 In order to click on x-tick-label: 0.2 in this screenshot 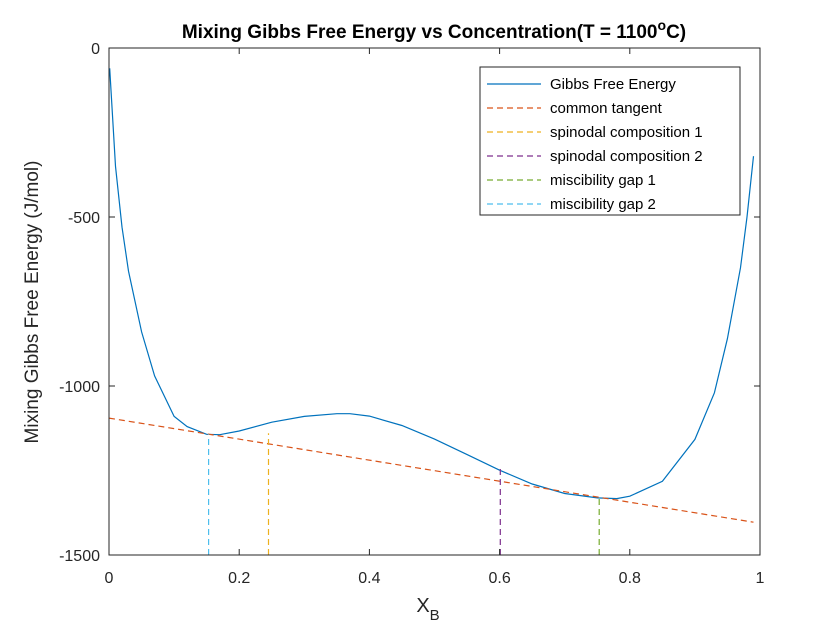, I will do `click(239, 578)`.